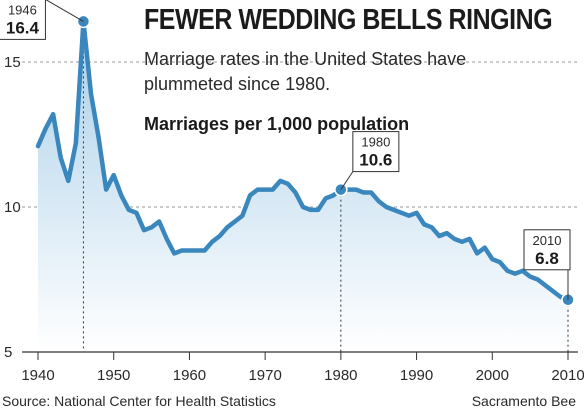 Image resolution: width=584 pixels, height=412 pixels. What do you see at coordinates (37, 375) in the screenshot?
I see `x-tick-label: 1940` at bounding box center [37, 375].